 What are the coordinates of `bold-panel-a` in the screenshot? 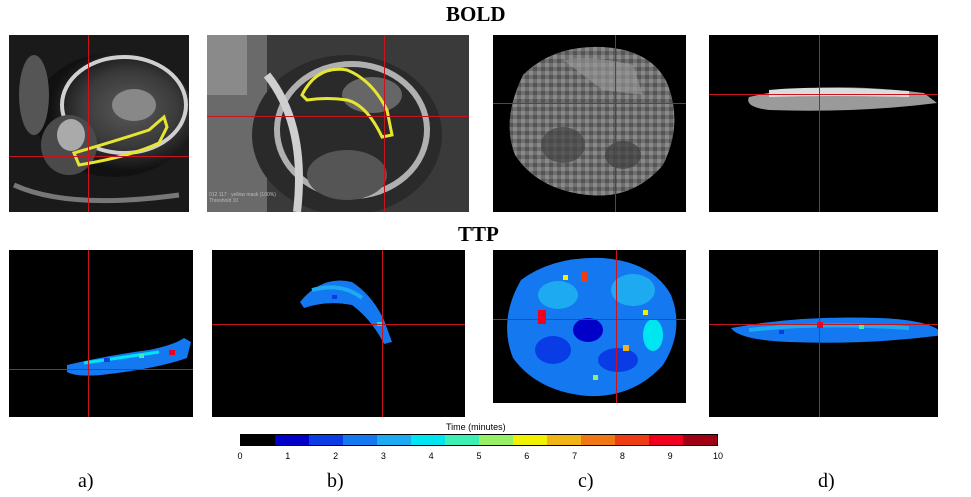 It's located at (99, 123).